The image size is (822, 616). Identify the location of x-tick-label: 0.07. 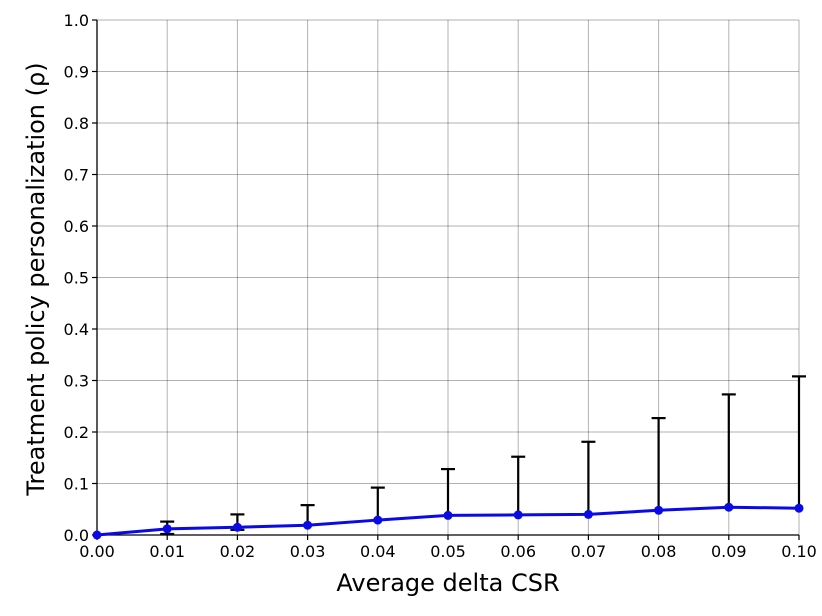
(589, 551).